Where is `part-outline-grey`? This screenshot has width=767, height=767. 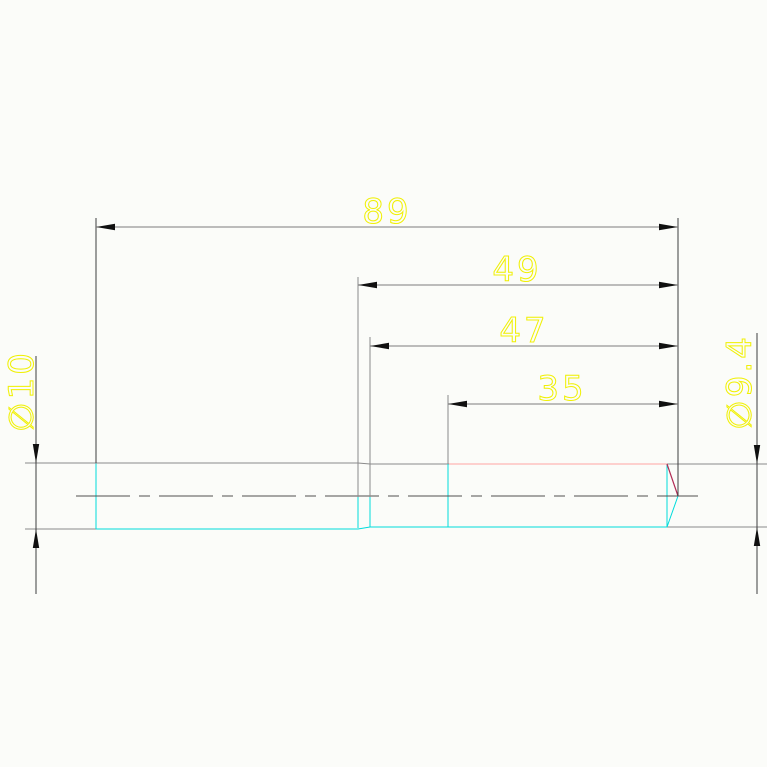
part-outline-grey is located at coordinates (396, 496).